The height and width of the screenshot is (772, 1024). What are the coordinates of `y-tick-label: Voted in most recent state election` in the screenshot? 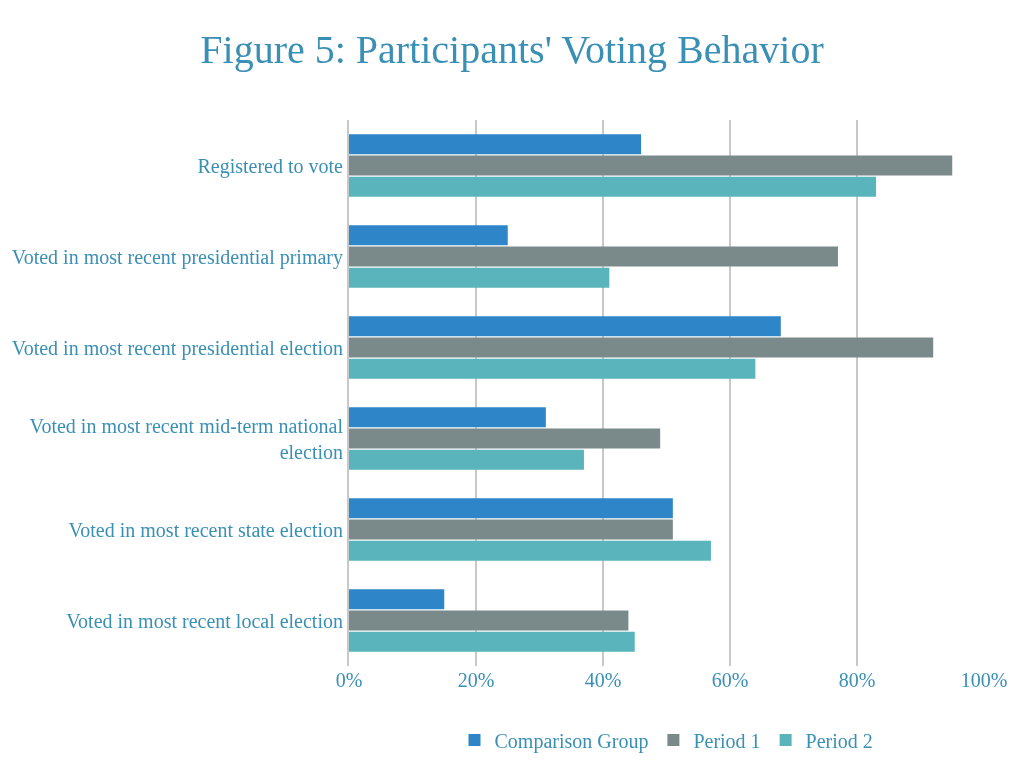 It's located at (205, 529).